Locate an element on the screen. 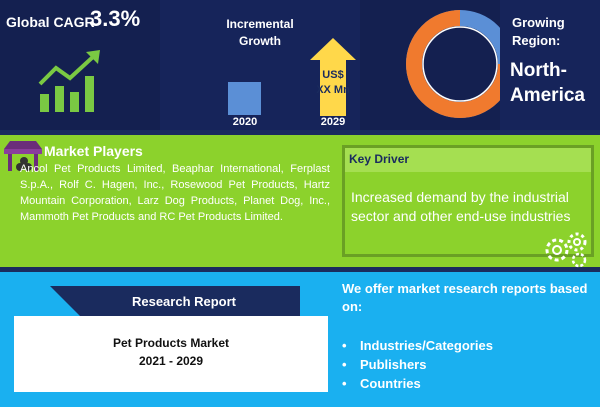  up-arrow-icon is located at coordinates (333, 77).